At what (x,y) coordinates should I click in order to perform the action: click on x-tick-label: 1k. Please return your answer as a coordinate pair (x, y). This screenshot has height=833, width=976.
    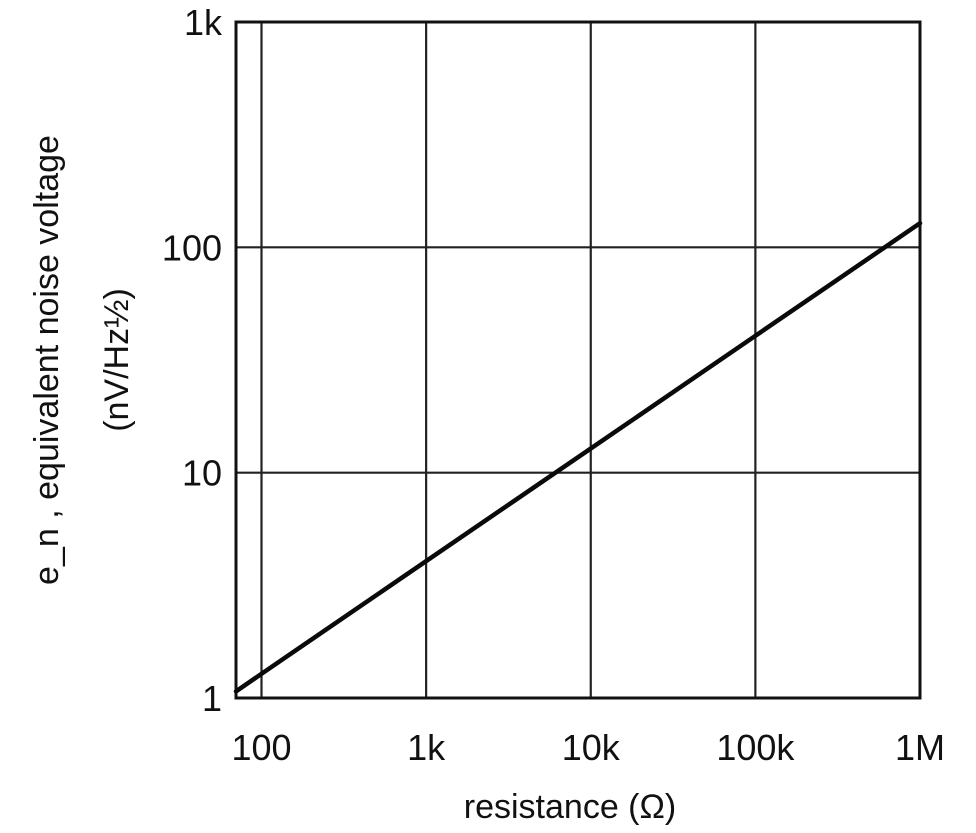
    Looking at the image, I should click on (426, 747).